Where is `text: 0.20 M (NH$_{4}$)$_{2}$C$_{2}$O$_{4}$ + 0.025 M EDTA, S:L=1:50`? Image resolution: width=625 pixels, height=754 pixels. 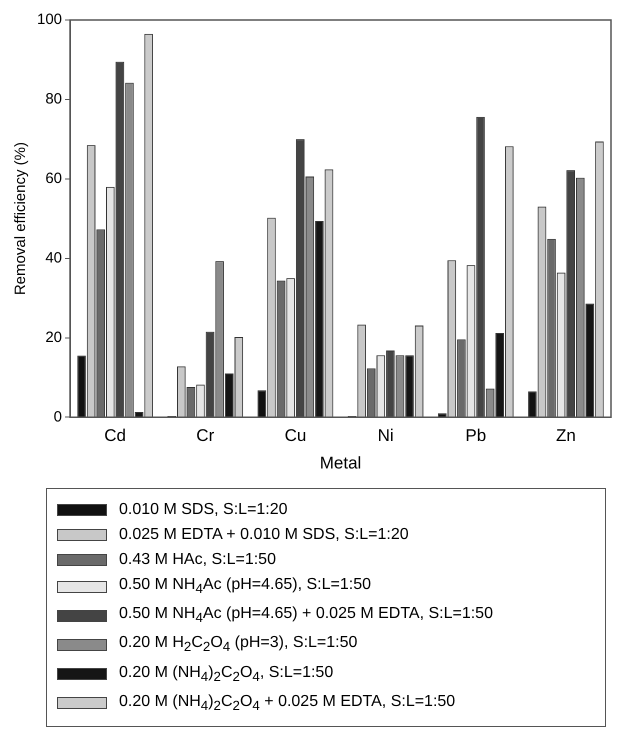
text: 0.20 M (NH$_{4}$)$_{2}$C$_{2}$O$_{4}$ + 0.025 M EDTA, S:L=1:50 is located at coordinates (287, 702).